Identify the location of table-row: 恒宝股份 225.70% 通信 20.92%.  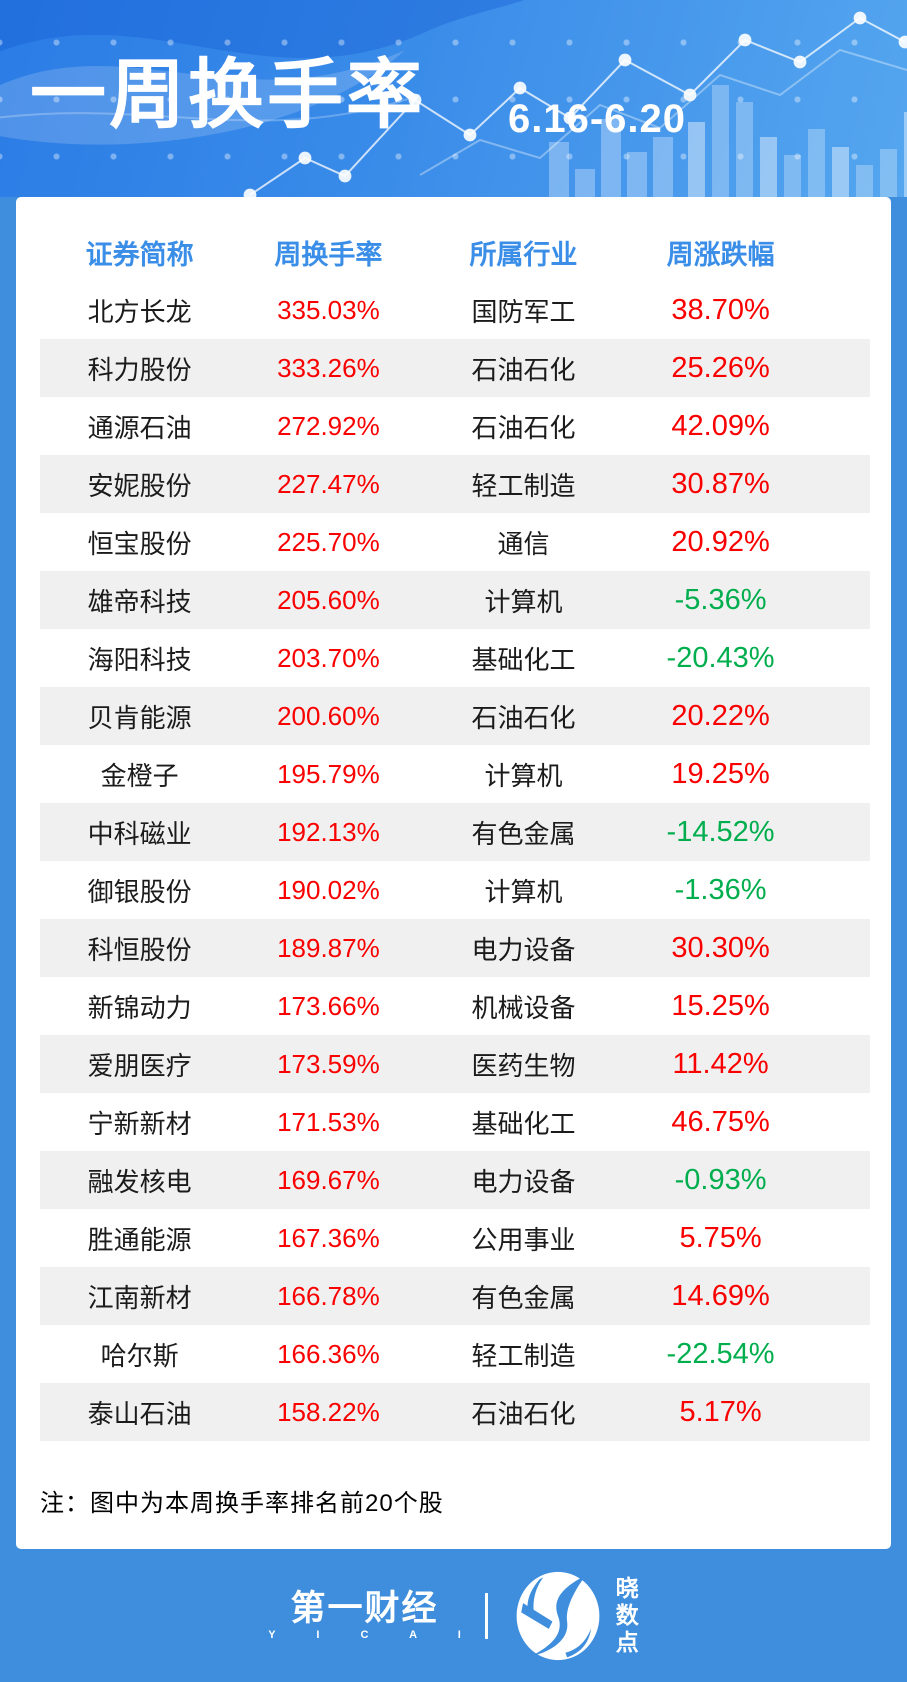
(455, 542).